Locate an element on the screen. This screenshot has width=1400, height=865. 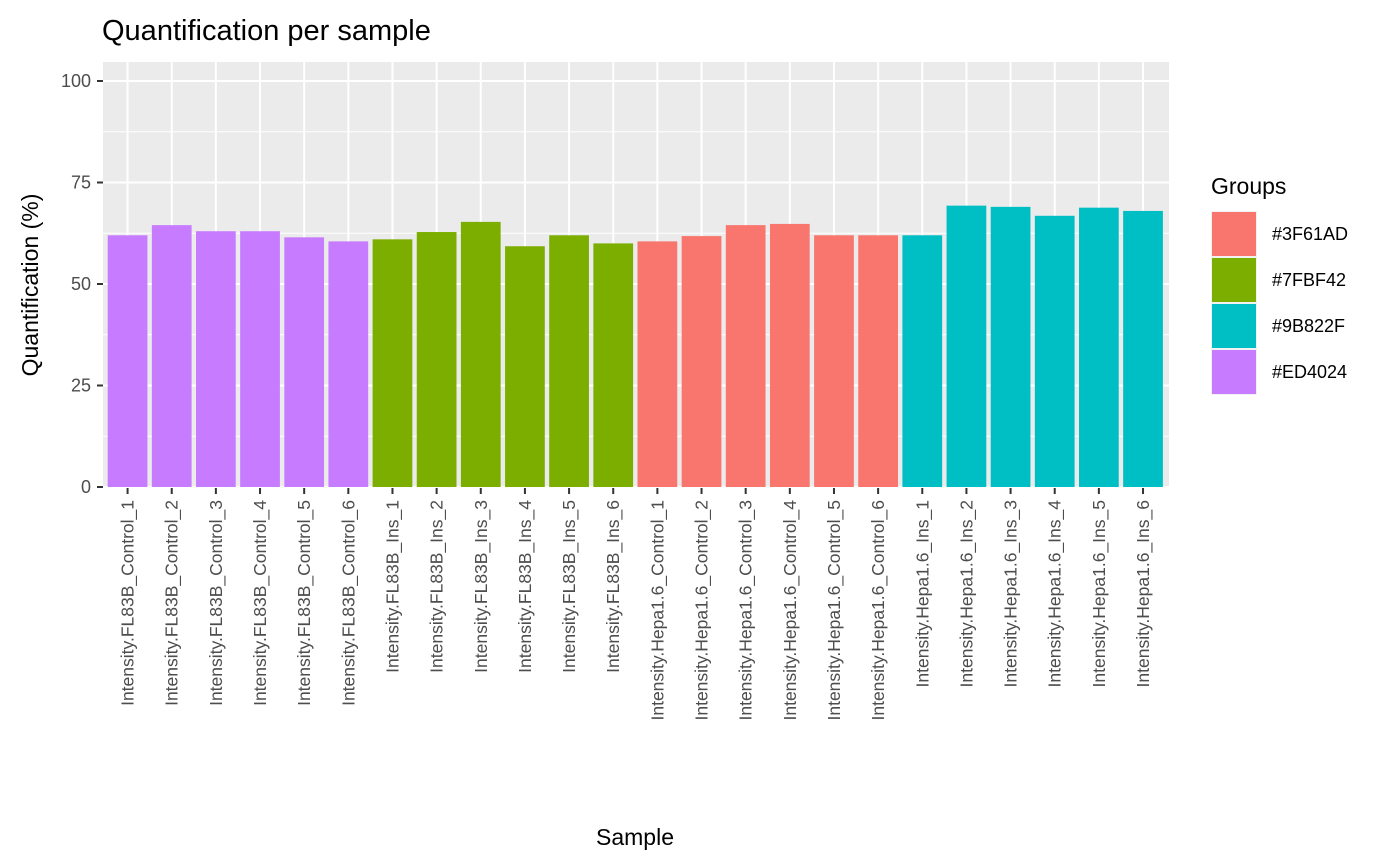
y-tick-label: 25 is located at coordinates (81, 386).